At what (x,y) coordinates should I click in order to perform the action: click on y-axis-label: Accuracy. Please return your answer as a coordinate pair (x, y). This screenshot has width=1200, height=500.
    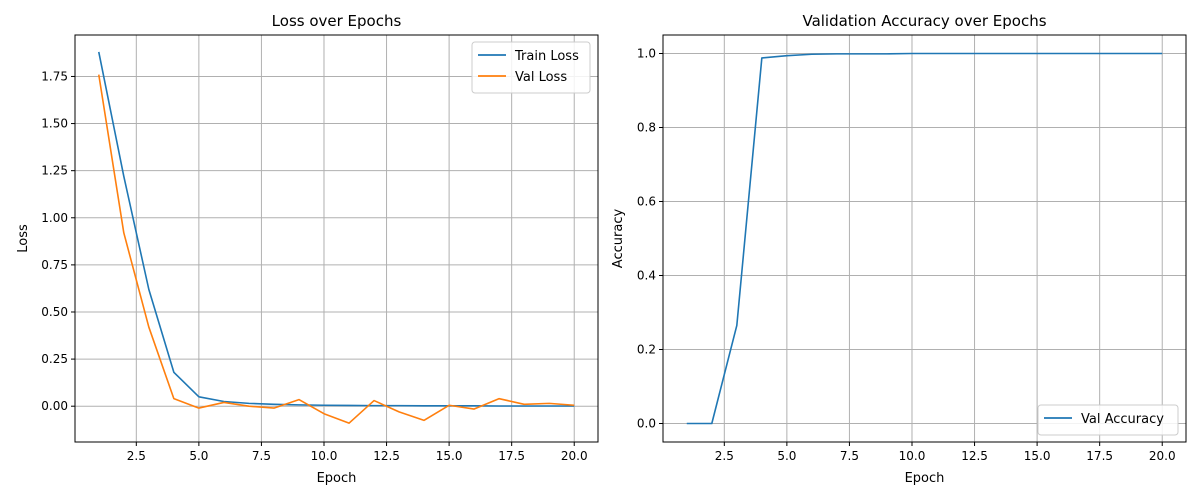
    Looking at the image, I should click on (618, 239).